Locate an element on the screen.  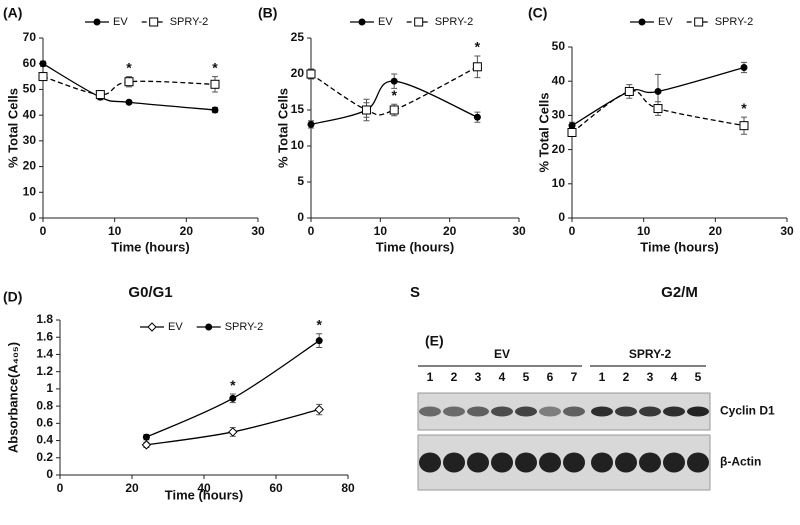
y-tick-label: 1.4 is located at coordinates (44, 354).